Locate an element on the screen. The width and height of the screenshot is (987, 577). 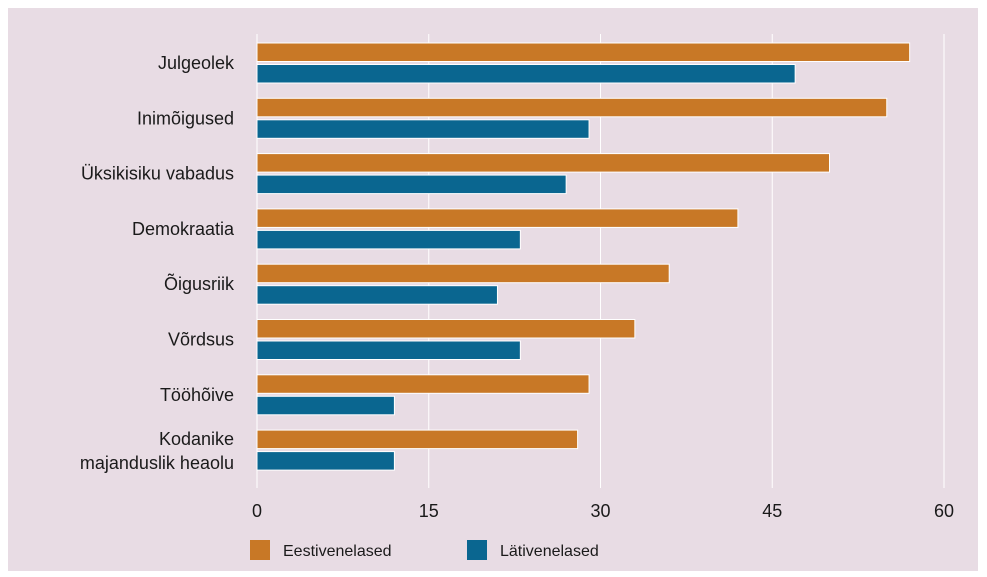
x-tick-label: 45 is located at coordinates (772, 511).